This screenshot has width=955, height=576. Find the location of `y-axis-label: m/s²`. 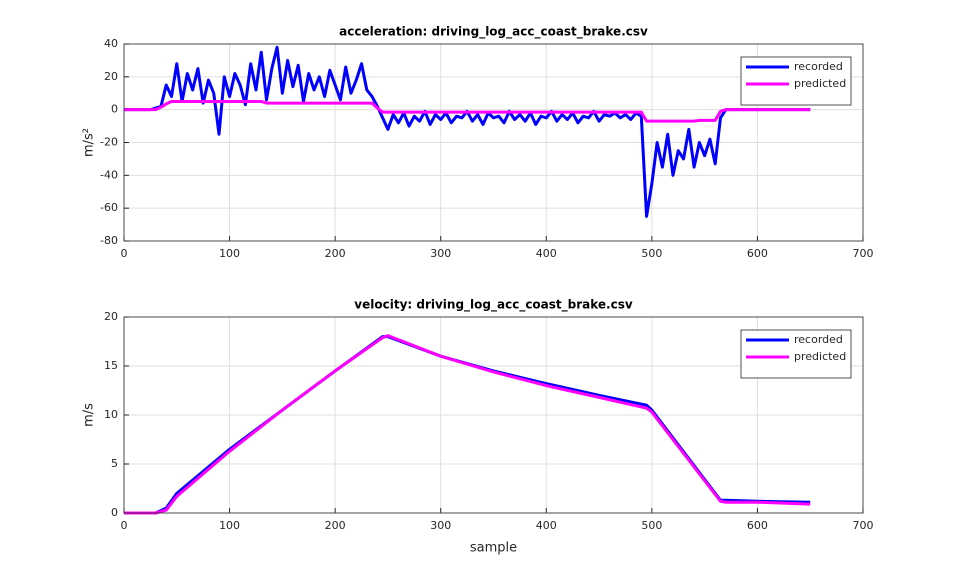

y-axis-label: m/s² is located at coordinates (89, 142).